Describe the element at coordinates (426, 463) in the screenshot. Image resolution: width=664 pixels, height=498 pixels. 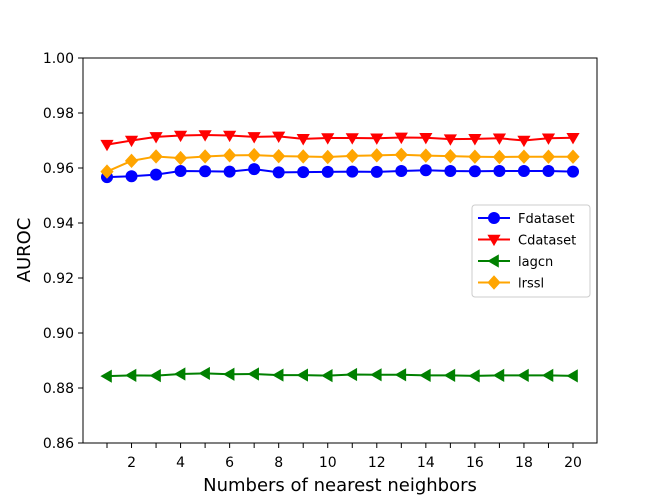
I see `x-tick-label: 14` at that location.